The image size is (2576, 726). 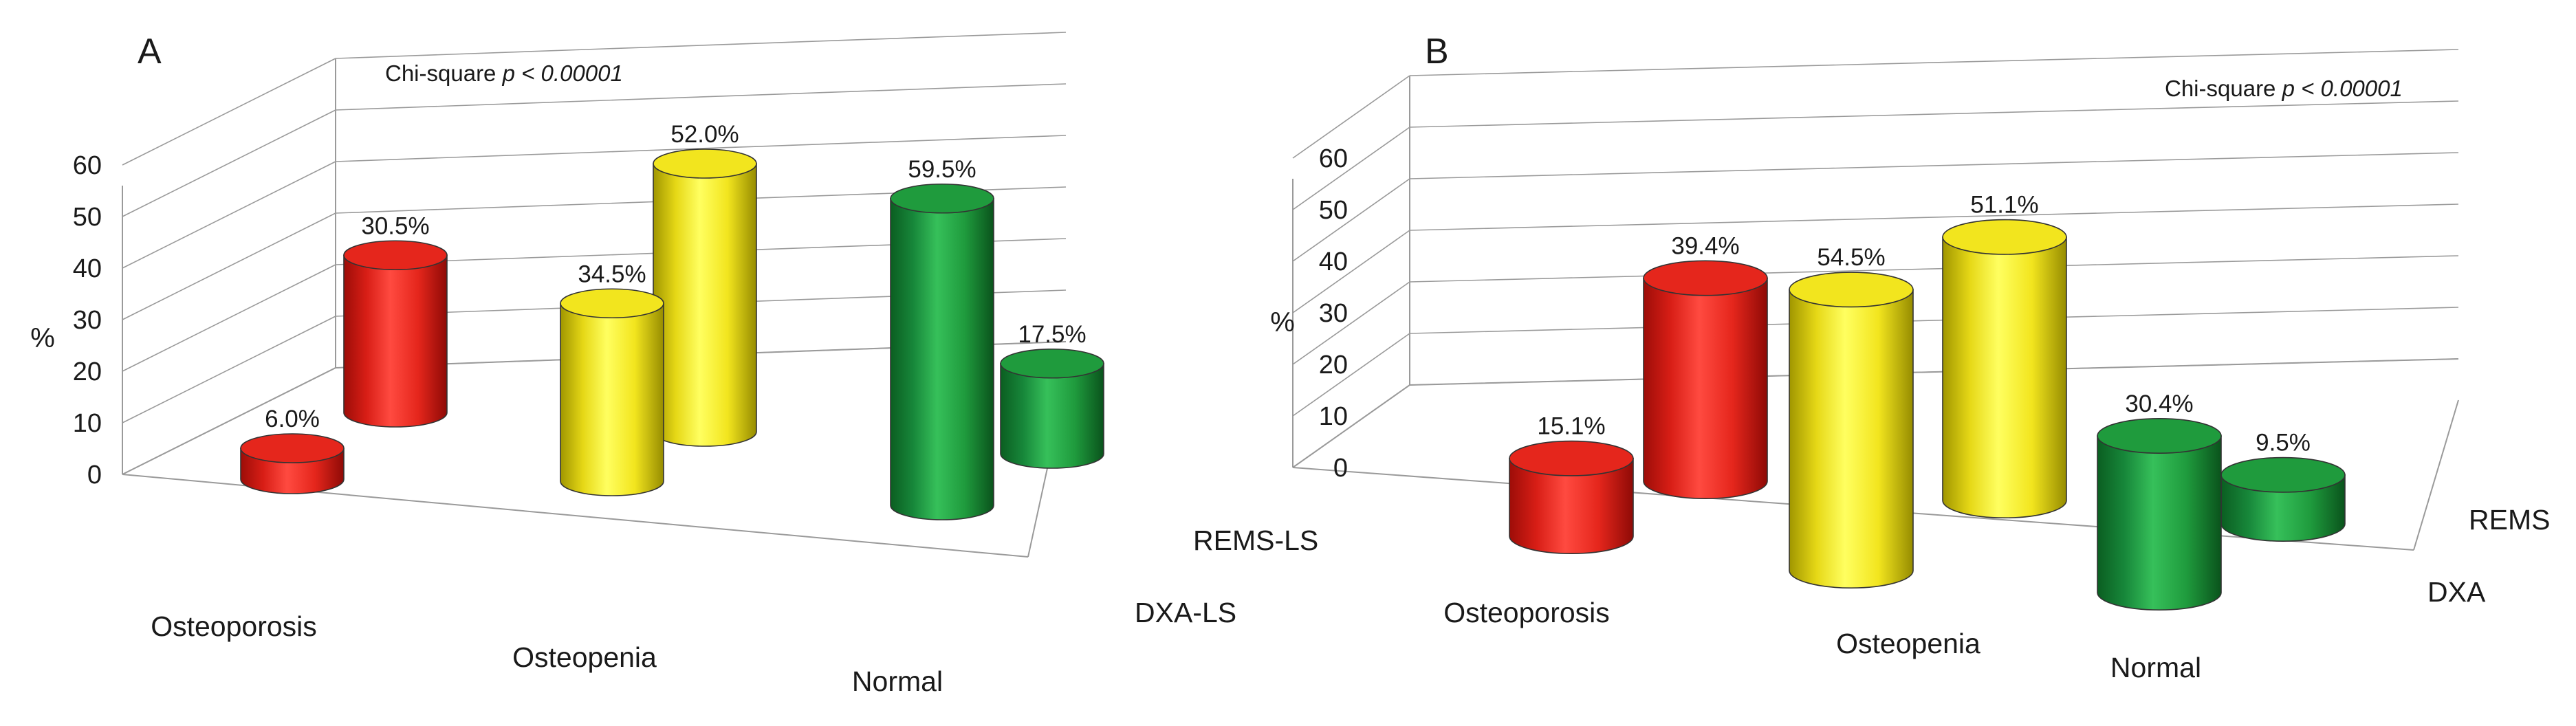 I want to click on y-tick-label-a: 30, so click(x=87, y=320).